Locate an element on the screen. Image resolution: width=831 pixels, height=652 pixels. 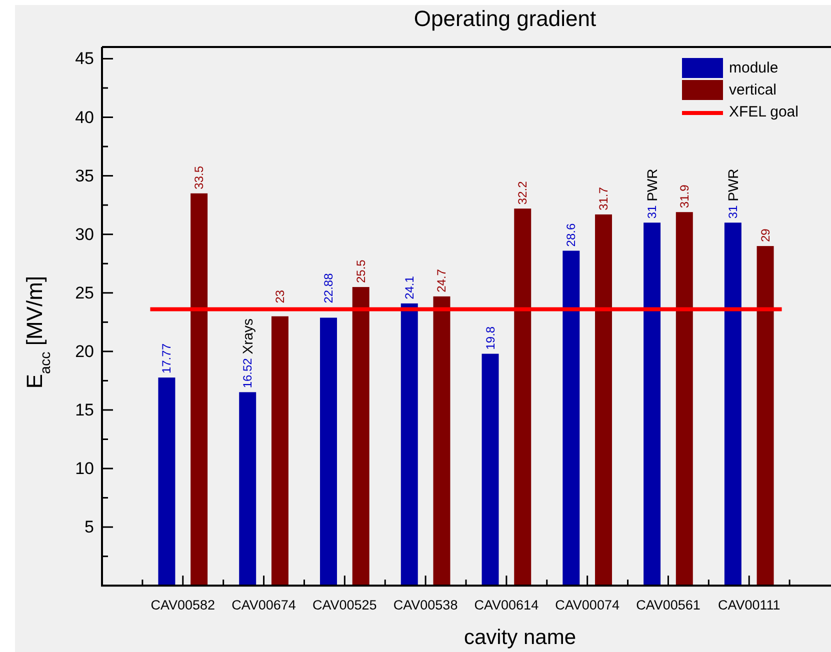
y-tick-label: 15 is located at coordinates (84, 410).